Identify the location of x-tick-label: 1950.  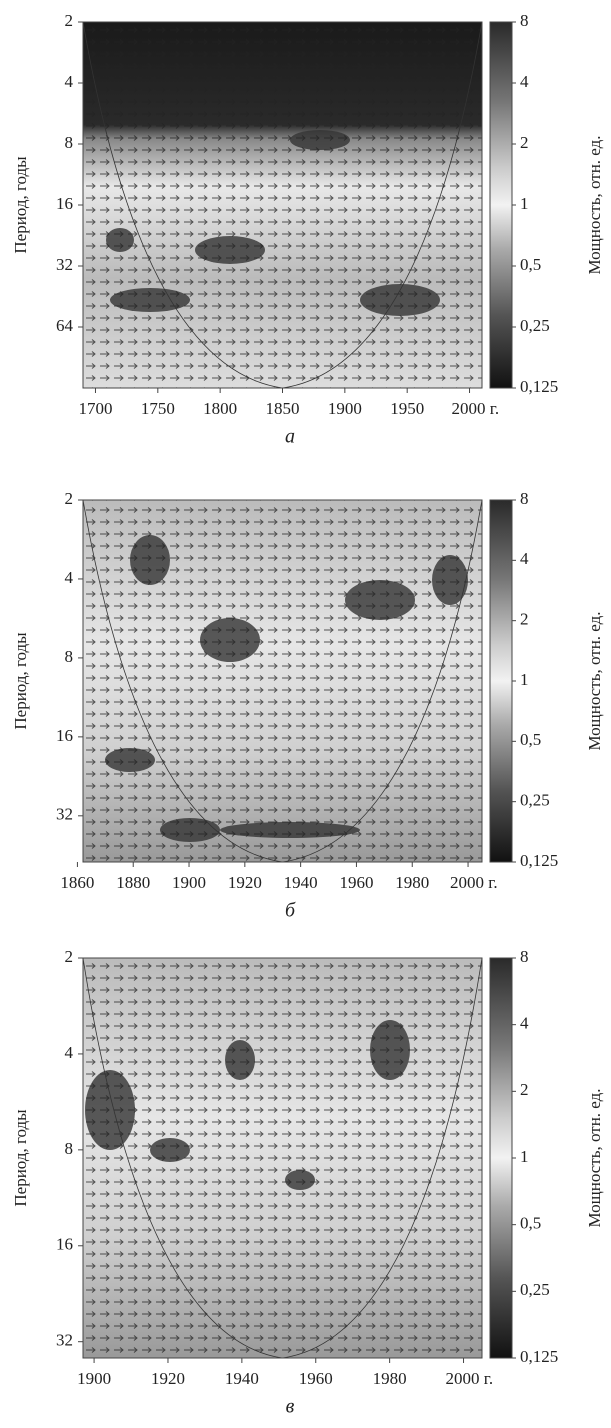
(407, 408).